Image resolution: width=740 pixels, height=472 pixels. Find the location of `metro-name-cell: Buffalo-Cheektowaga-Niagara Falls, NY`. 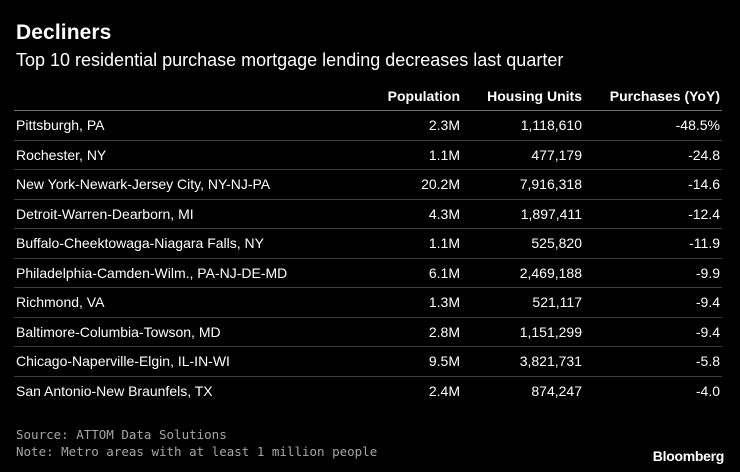

metro-name-cell: Buffalo-Cheektowaga-Niagara Falls, NY is located at coordinates (184, 243).